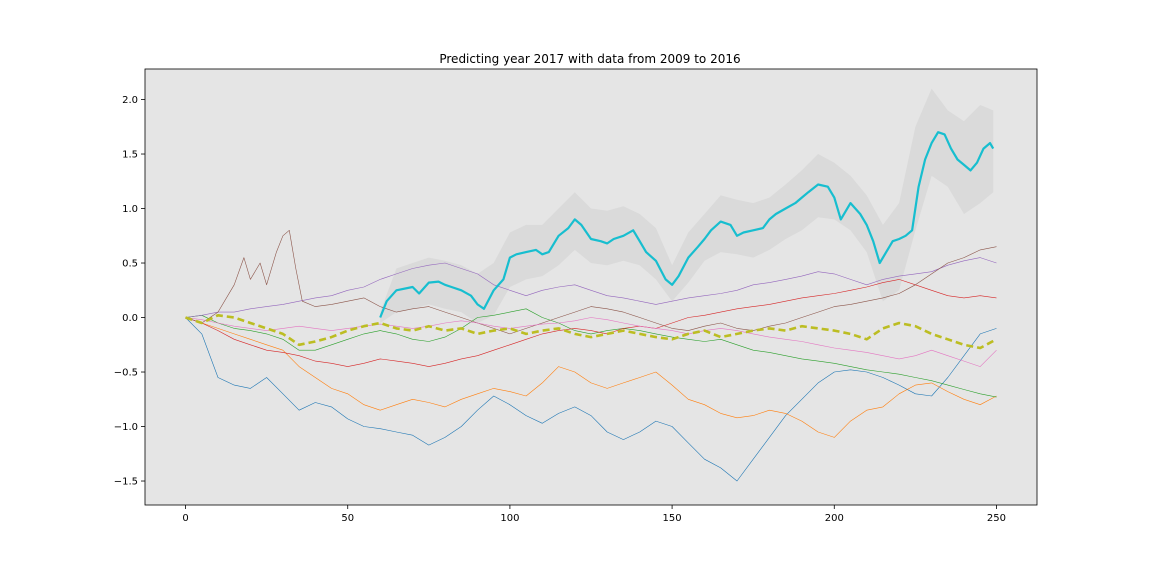  I want to click on y-tick-label: 2.0, so click(130, 100).